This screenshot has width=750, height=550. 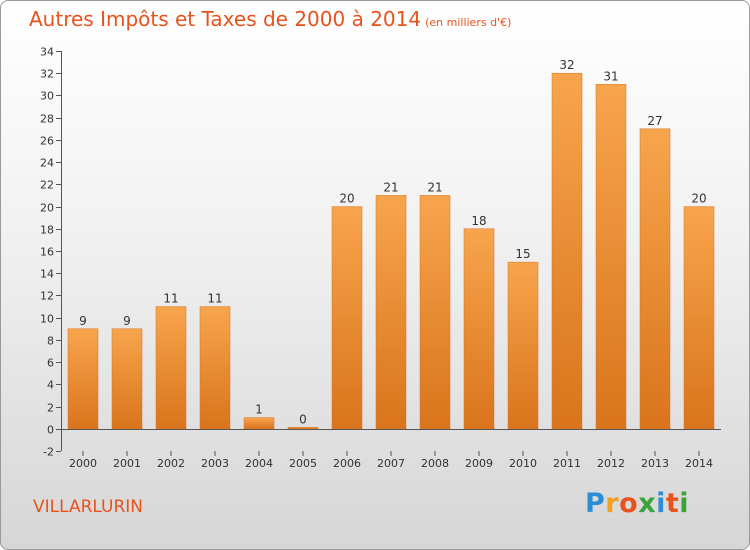 What do you see at coordinates (47, 74) in the screenshot?
I see `y-tick-label: 32` at bounding box center [47, 74].